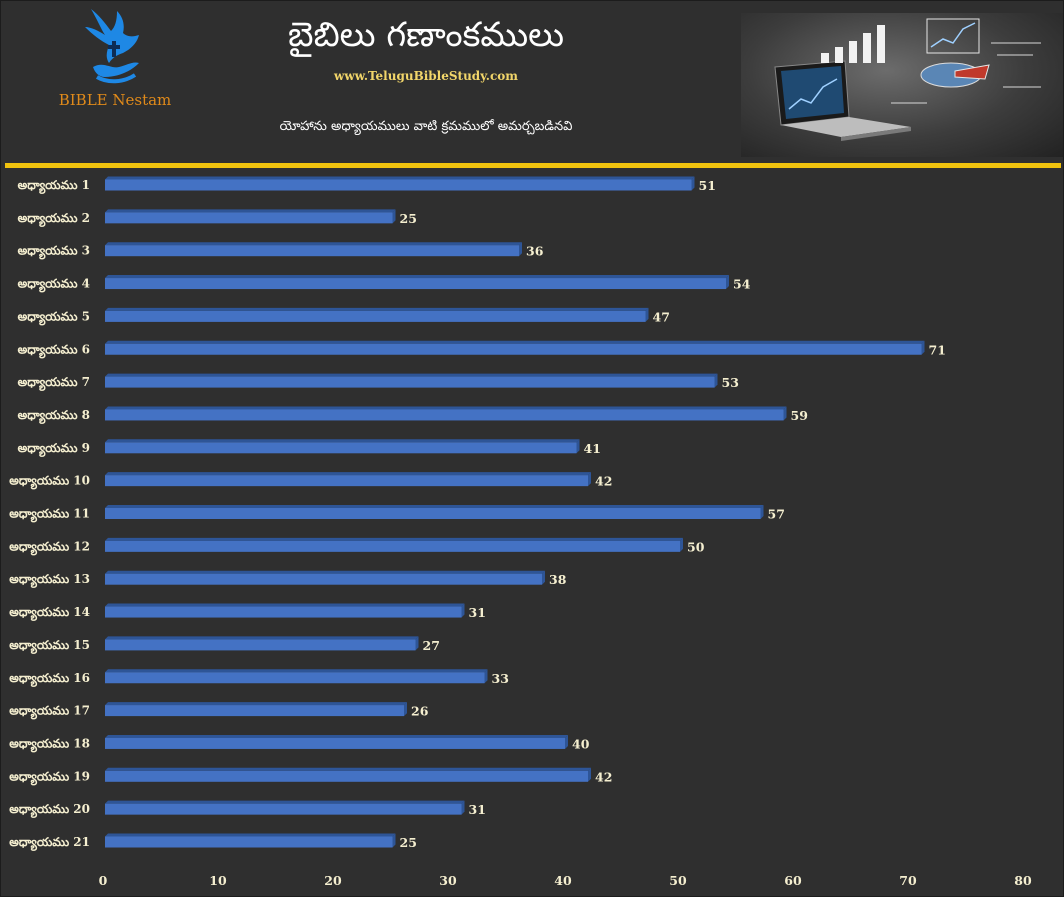  What do you see at coordinates (49, 712) in the screenshot?
I see `category-label: అధ్యాయము 17` at bounding box center [49, 712].